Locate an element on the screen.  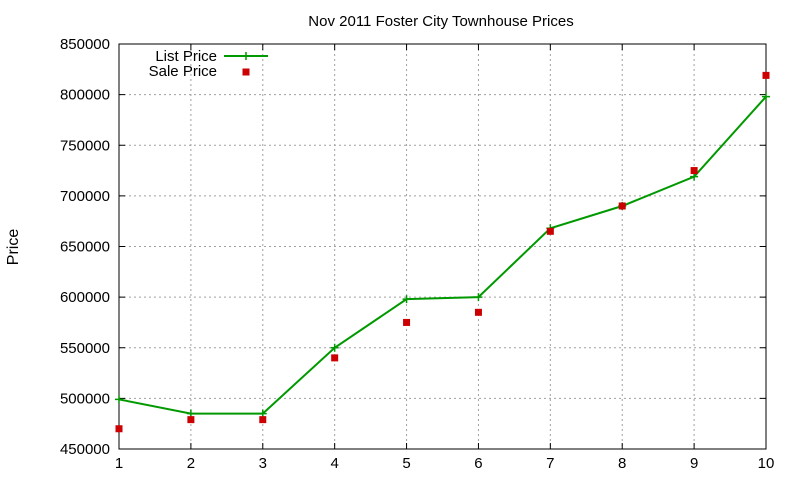
y-tick-label: 600000 is located at coordinates (85, 297).